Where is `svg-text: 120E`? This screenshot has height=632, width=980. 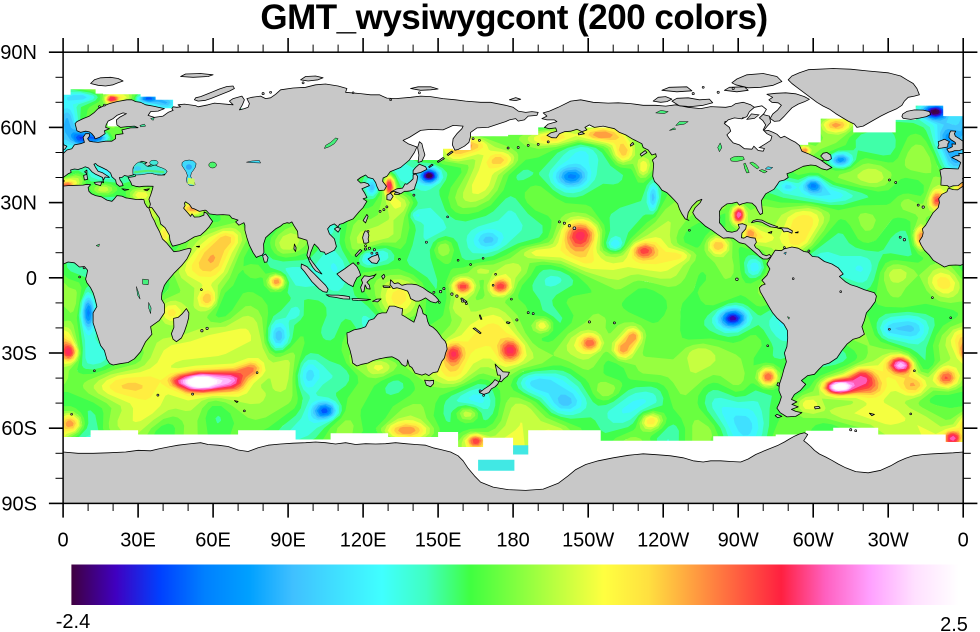
svg-text: 120E is located at coordinates (363, 541).